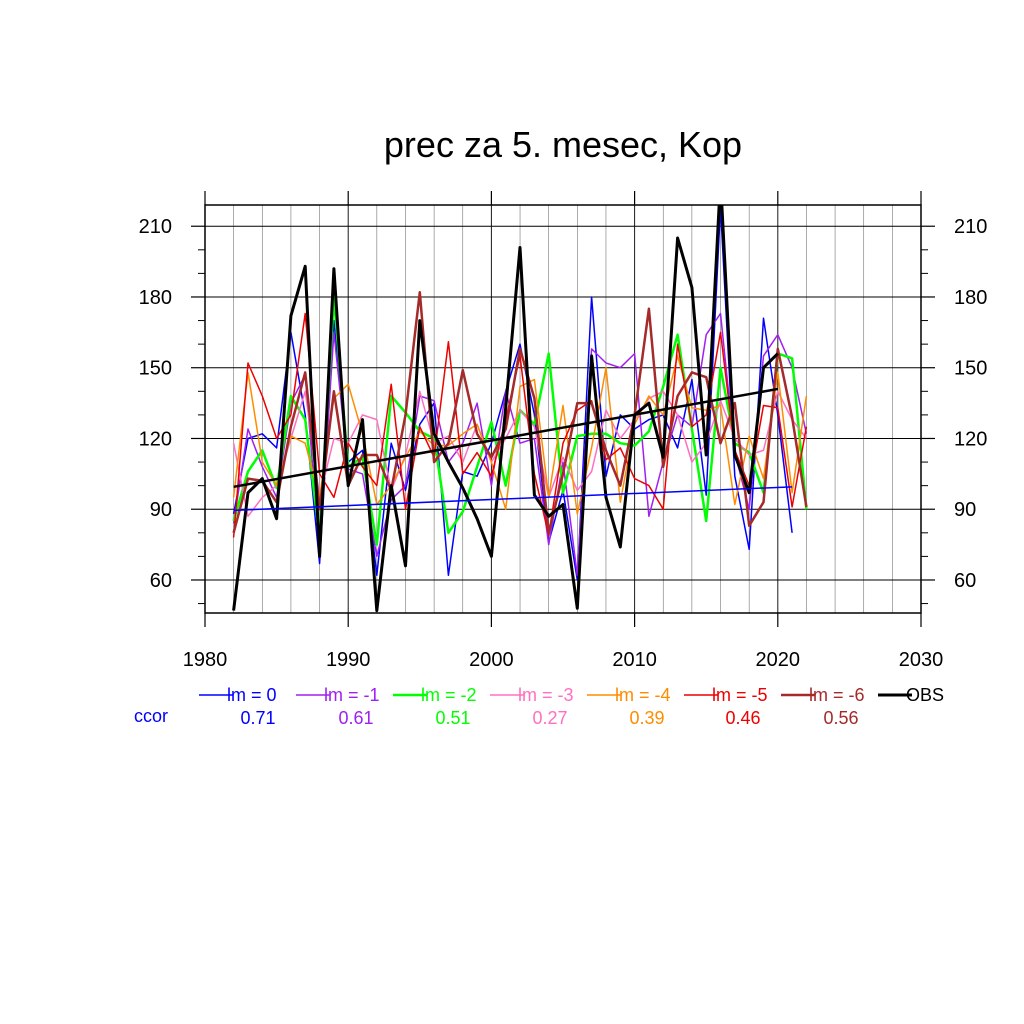 This screenshot has height=1024, width=1024. What do you see at coordinates (634, 660) in the screenshot?
I see `x-tick-label: 2010` at bounding box center [634, 660].